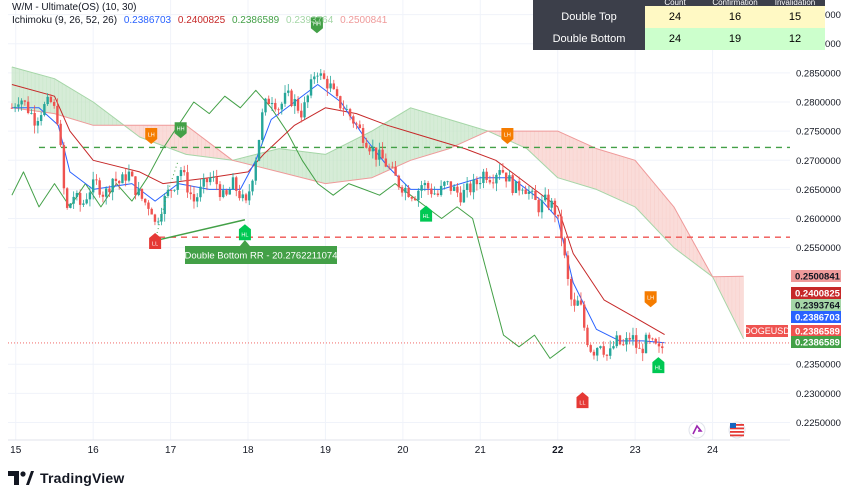 This screenshot has width=852, height=486. I want to click on tradingview-logo: TradingView, so click(66, 478).